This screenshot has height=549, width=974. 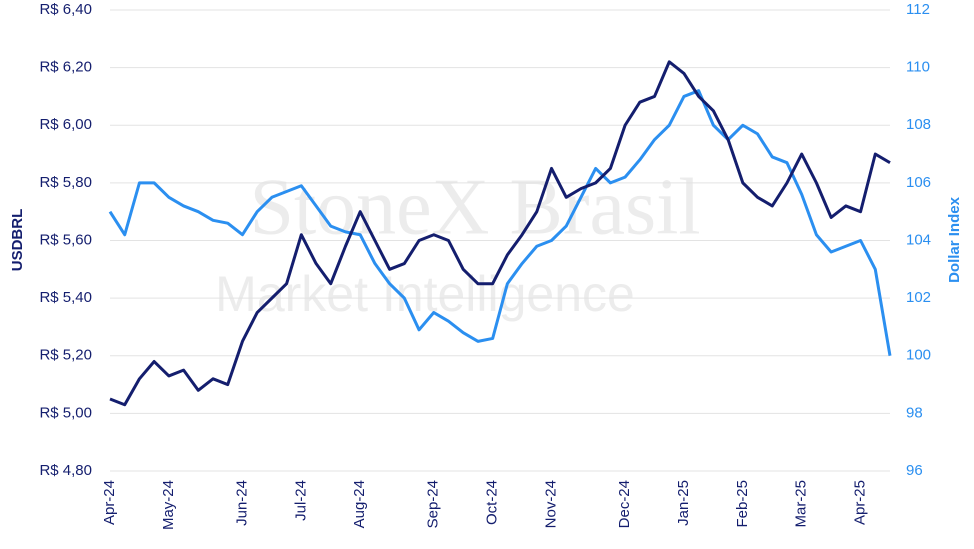 I want to click on x-tick-label: Dec-24, so click(x=624, y=504).